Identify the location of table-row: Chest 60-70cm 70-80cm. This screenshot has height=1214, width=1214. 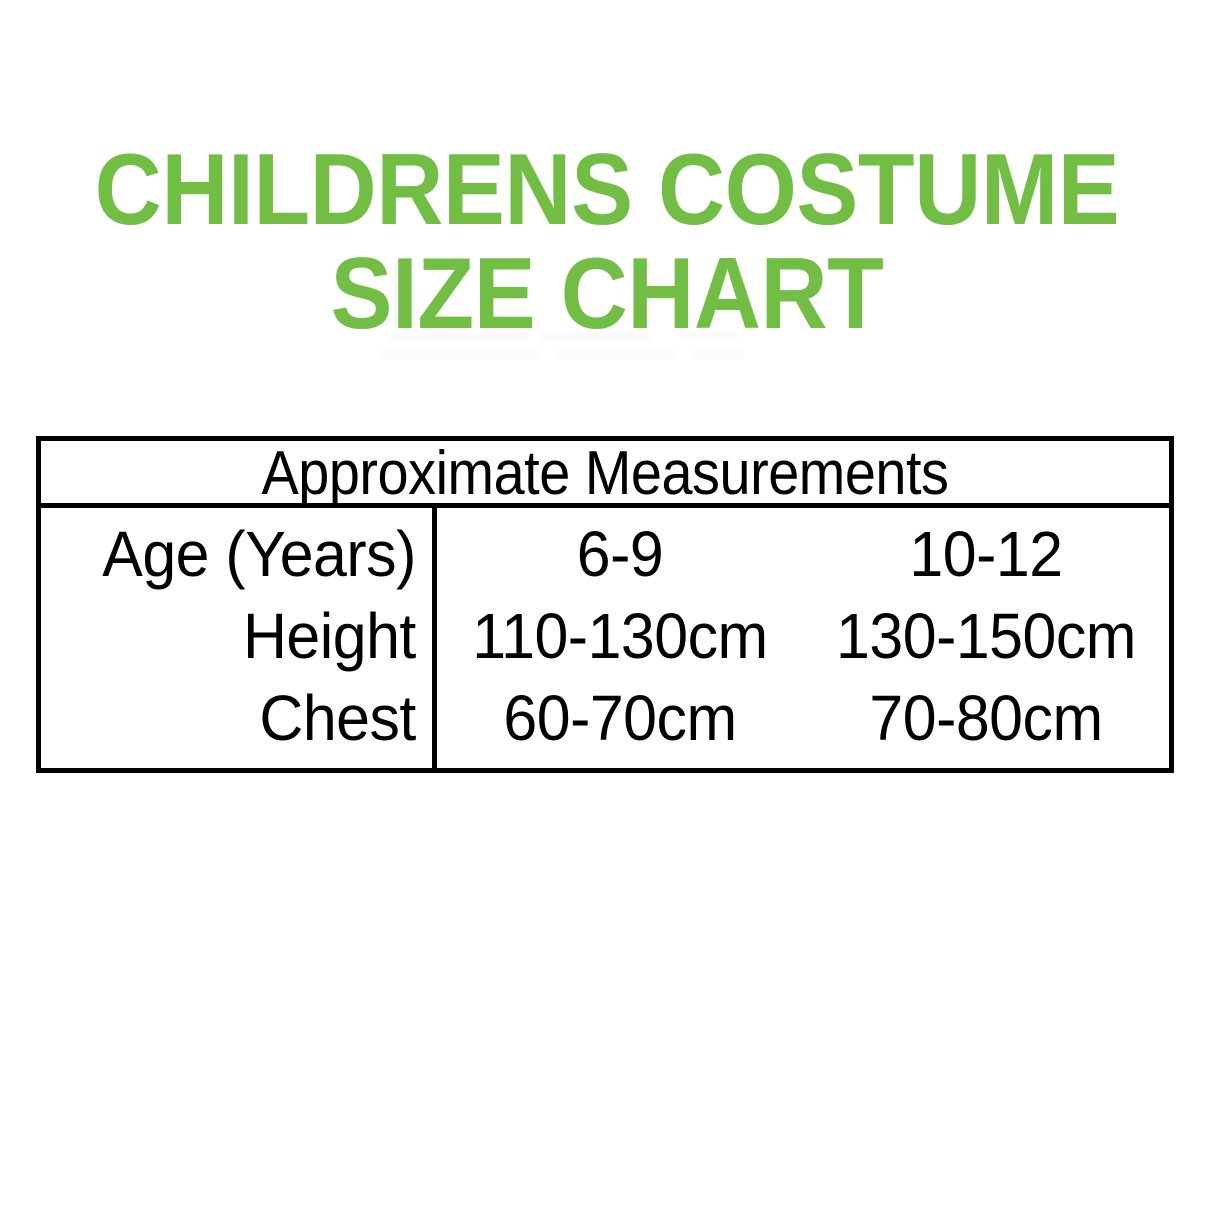
(605, 718).